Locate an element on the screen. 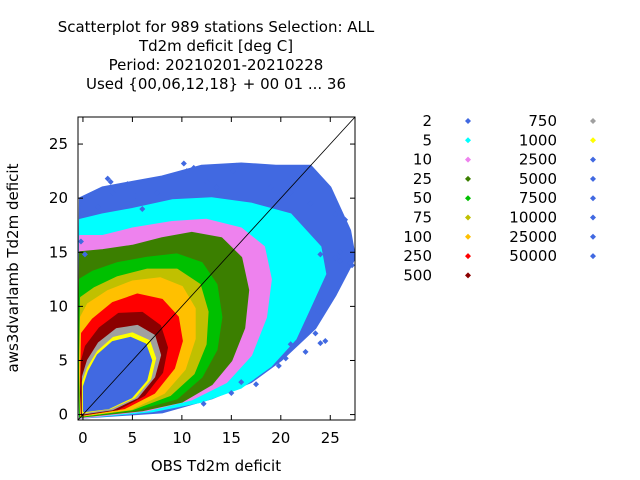 The height and width of the screenshot is (480, 640). legend-label: 500 is located at coordinates (417, 275).